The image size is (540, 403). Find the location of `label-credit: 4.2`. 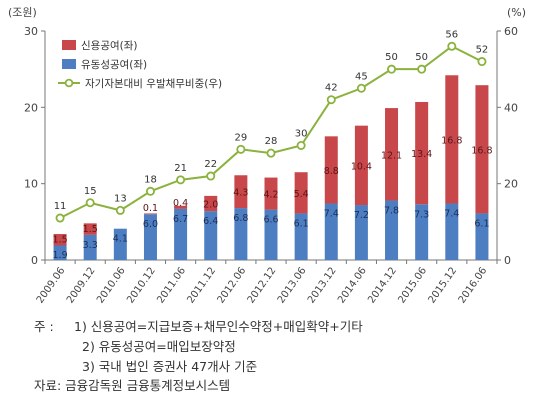

label-credit: 4.2 is located at coordinates (270, 195).